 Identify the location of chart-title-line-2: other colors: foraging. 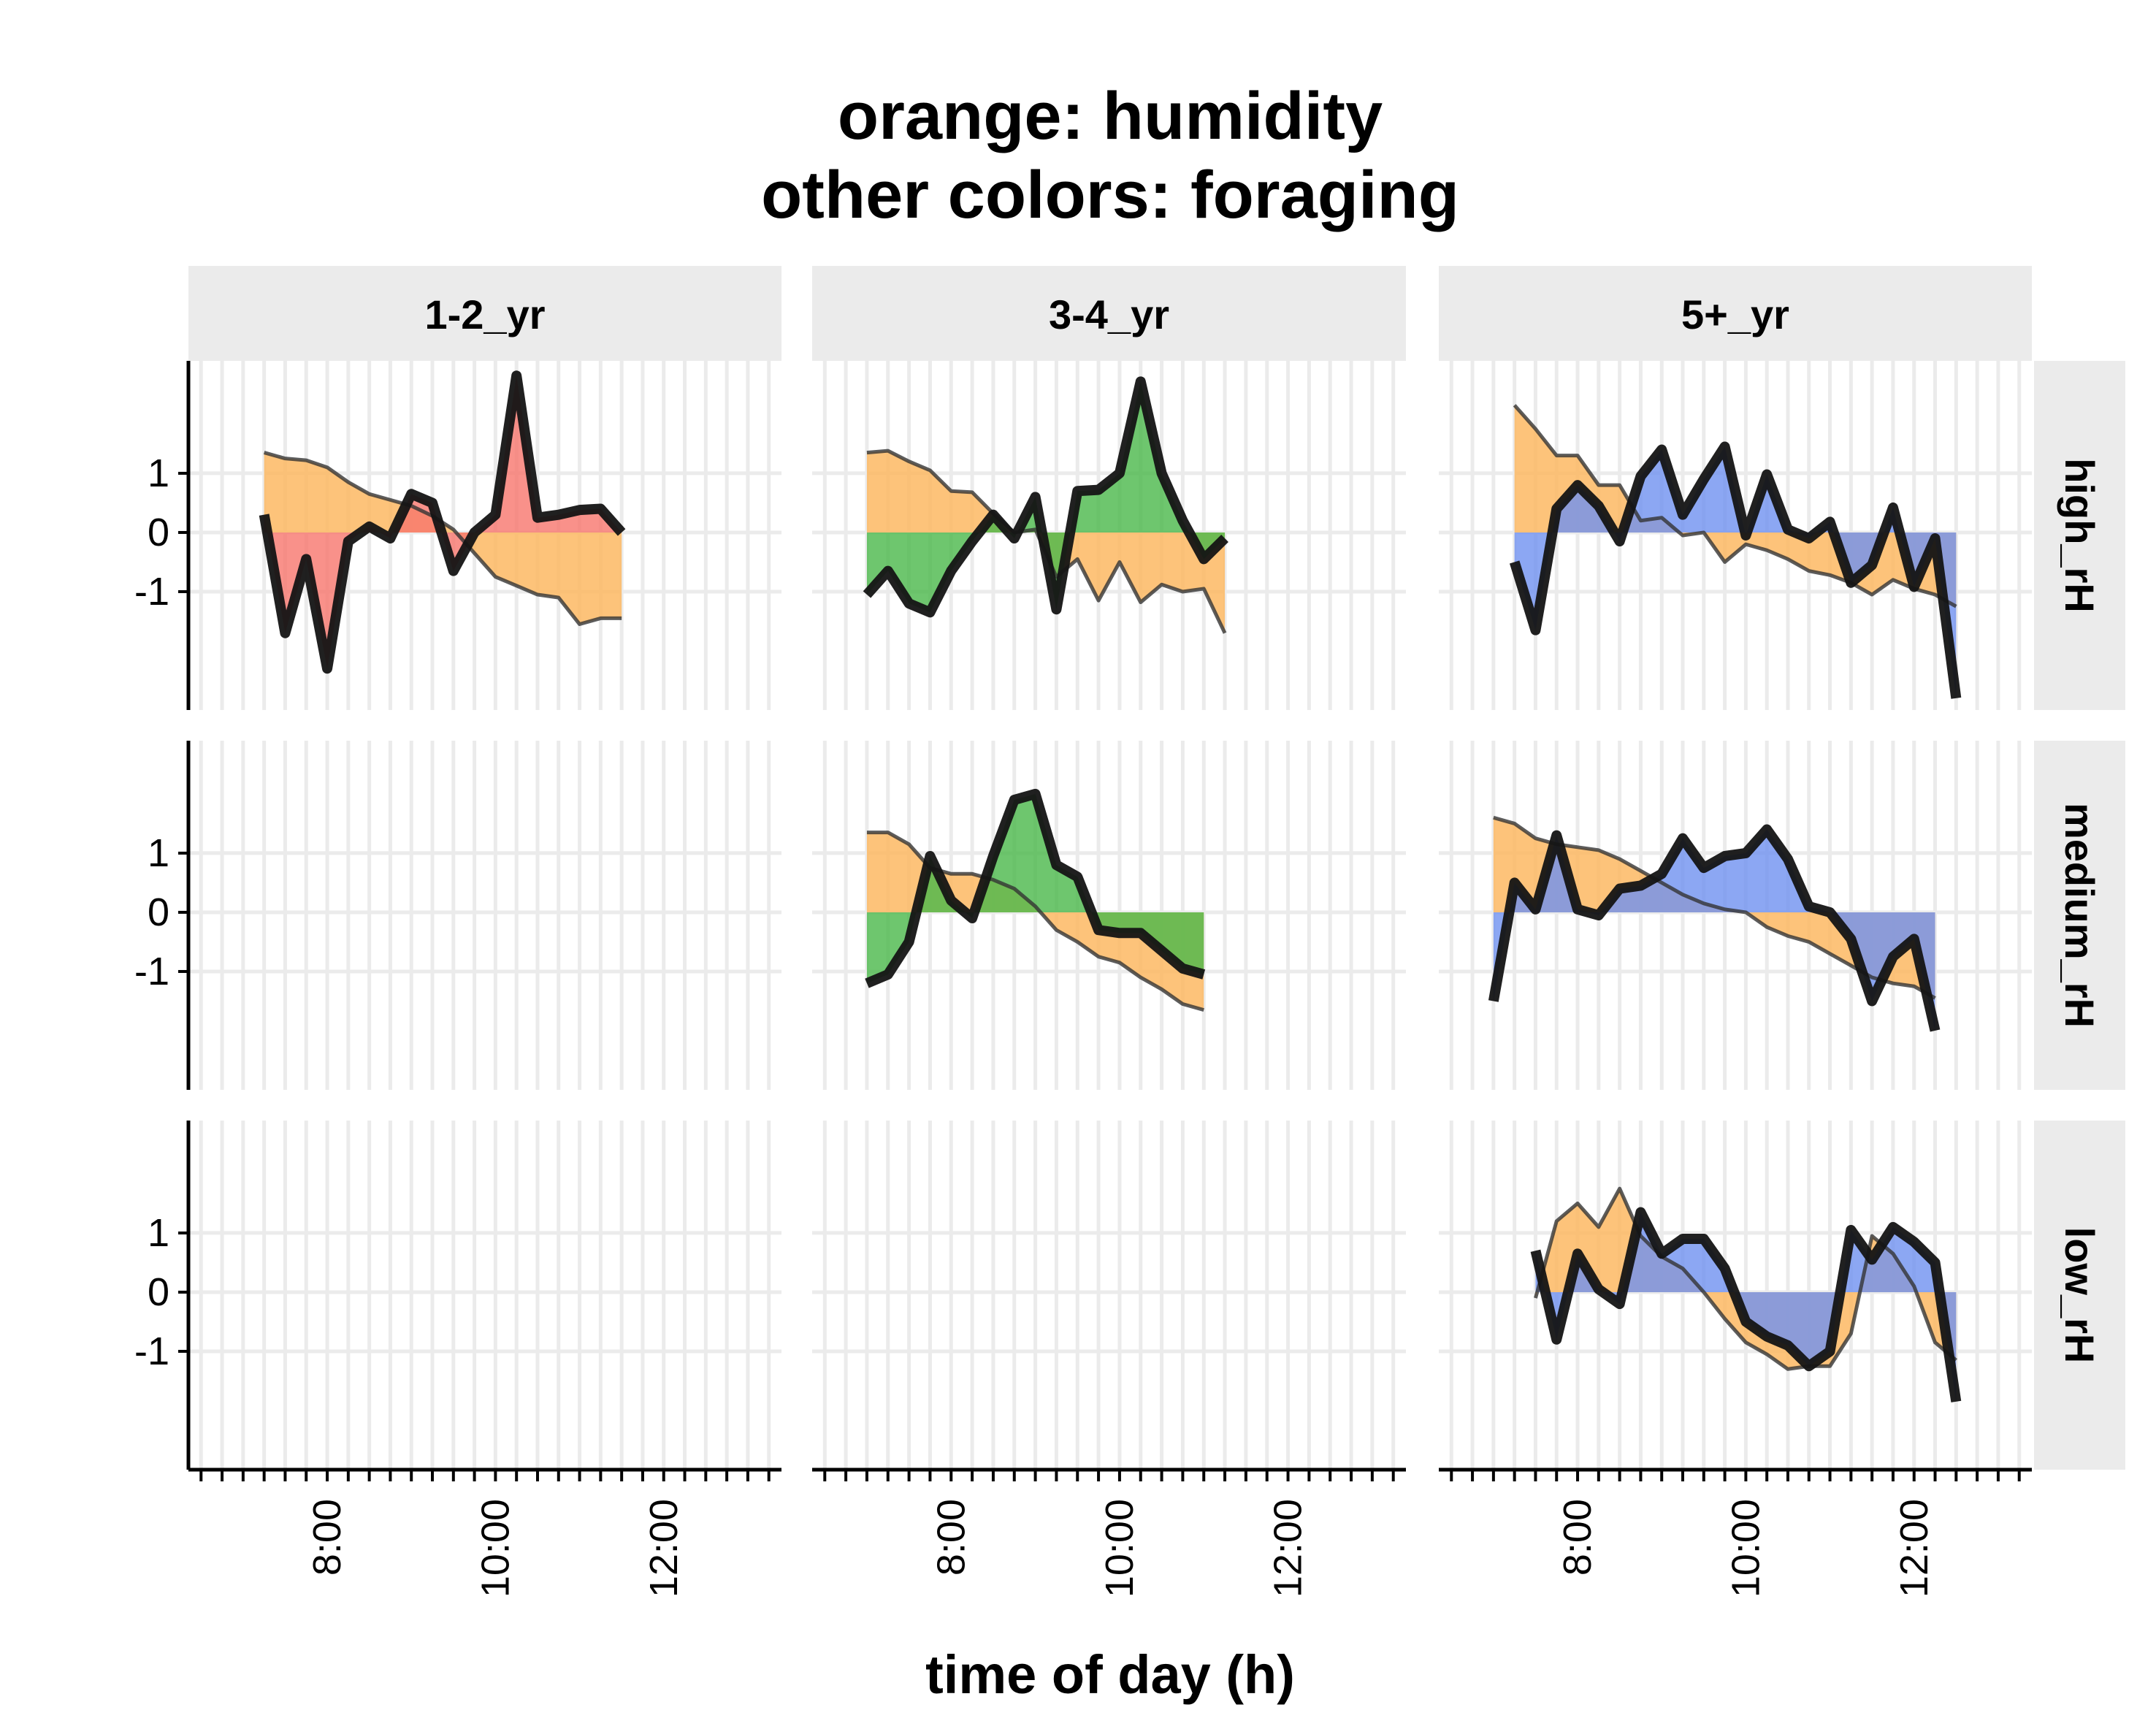
(1110, 195).